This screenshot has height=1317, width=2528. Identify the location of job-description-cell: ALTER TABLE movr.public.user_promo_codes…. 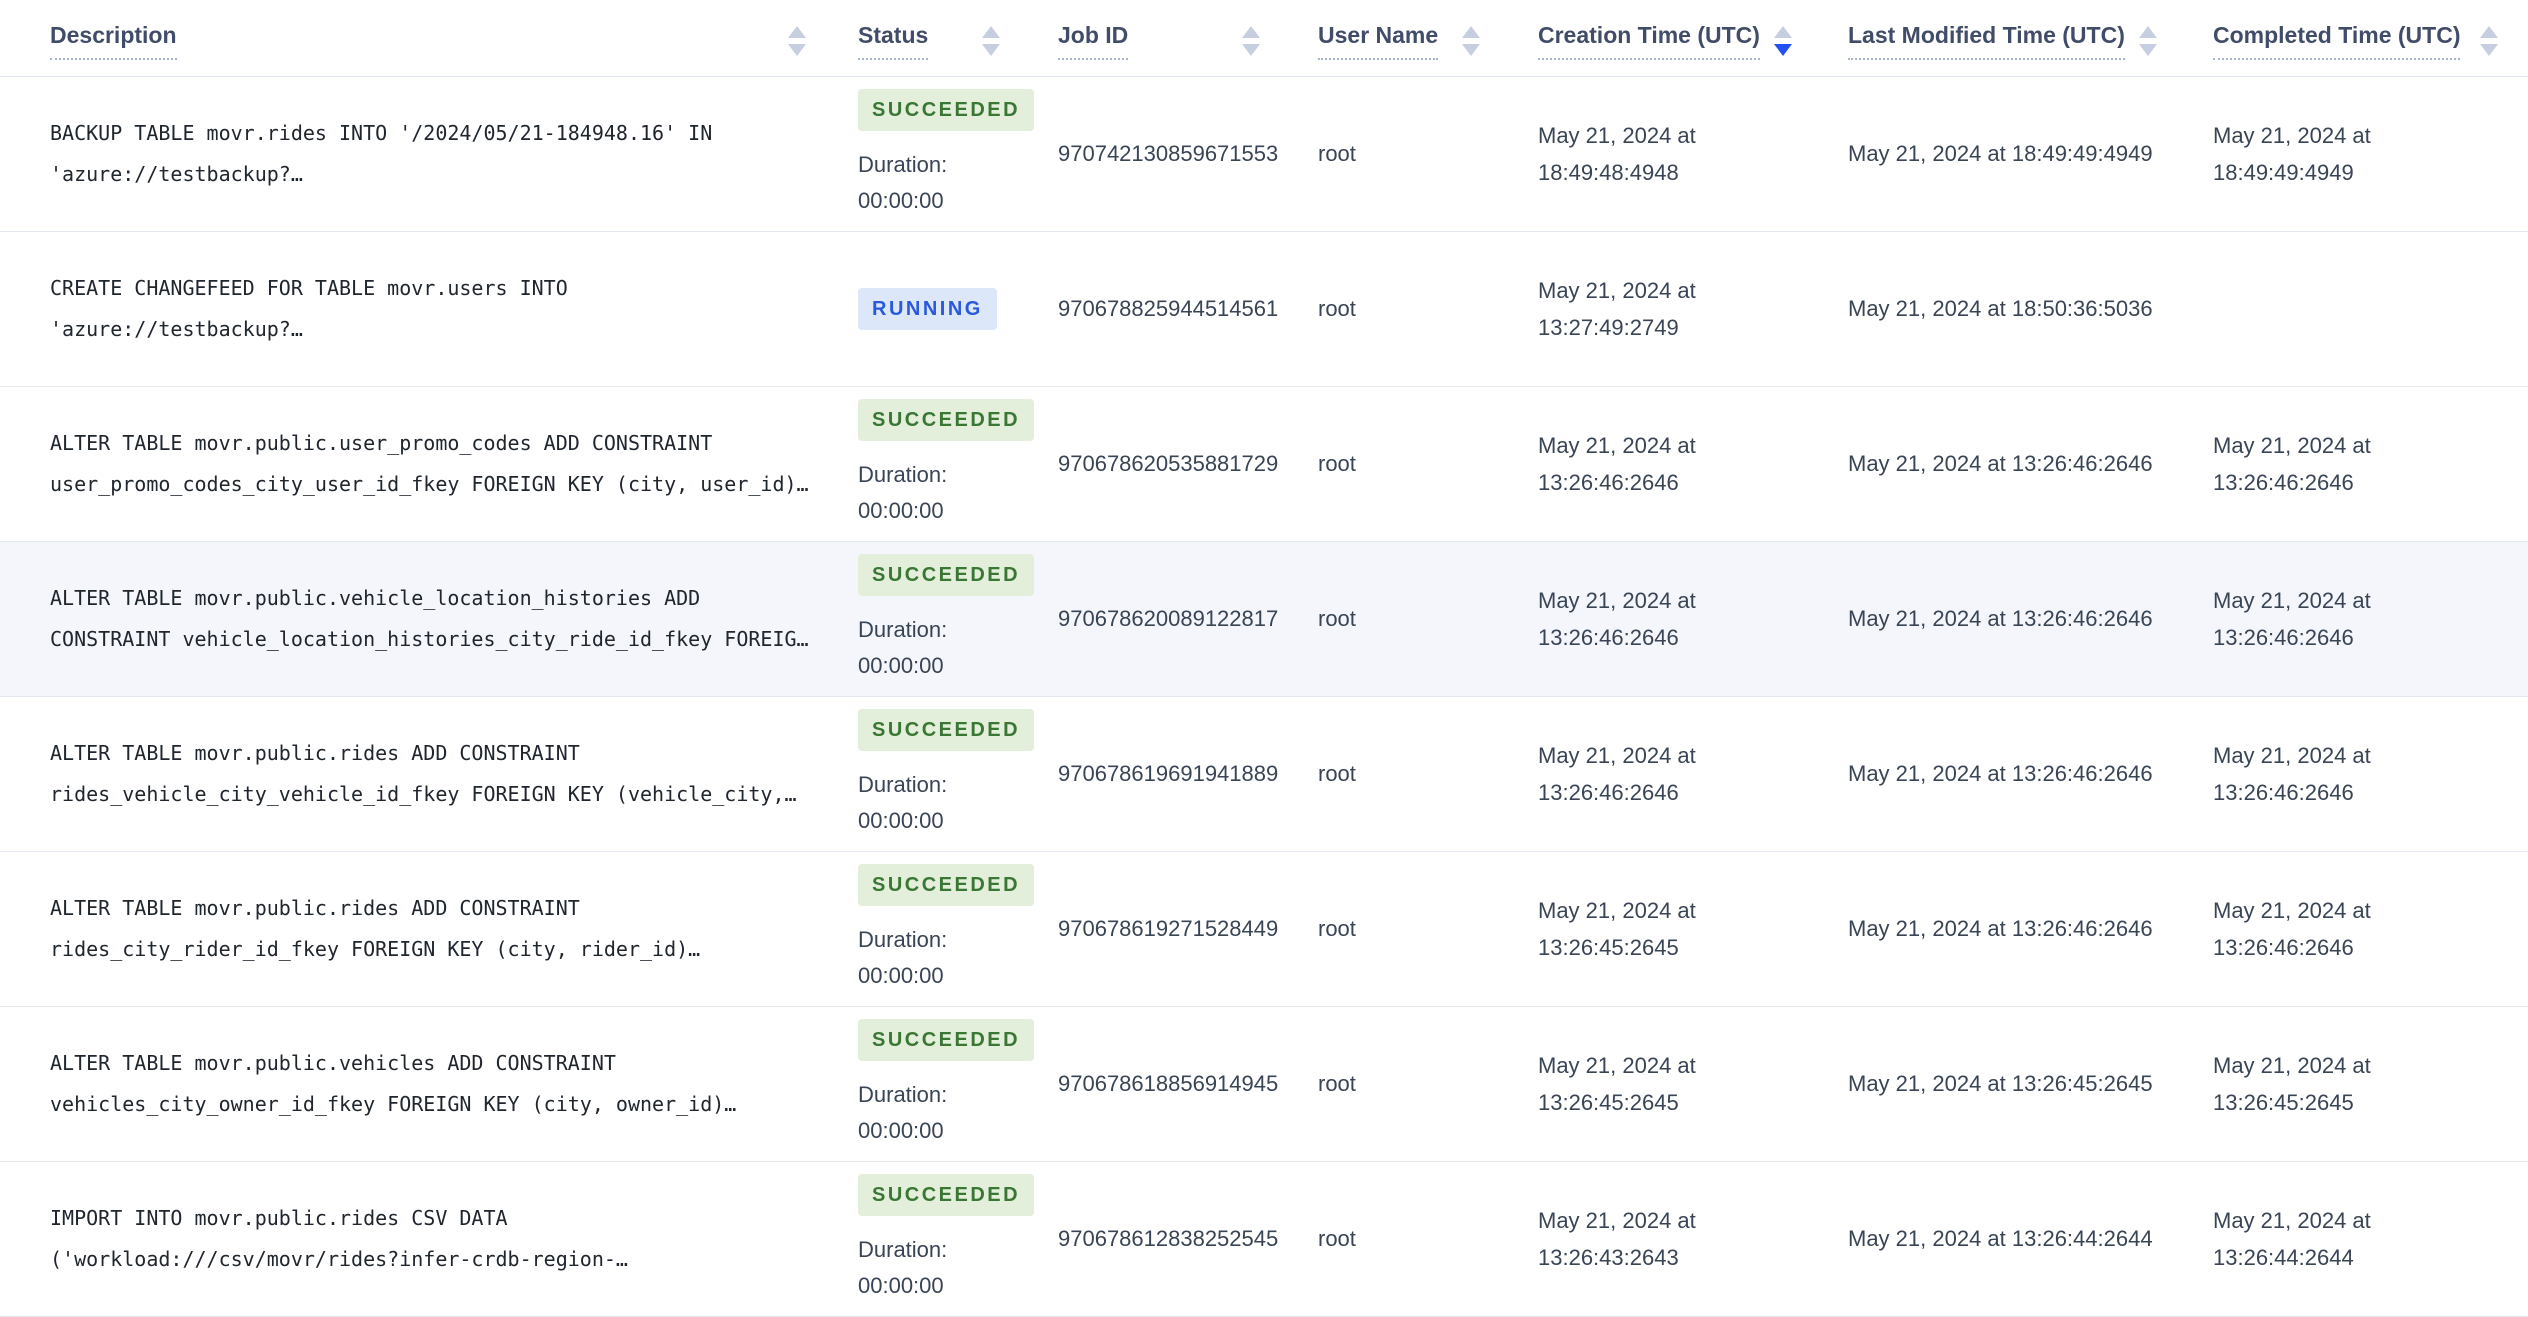
(415, 464).